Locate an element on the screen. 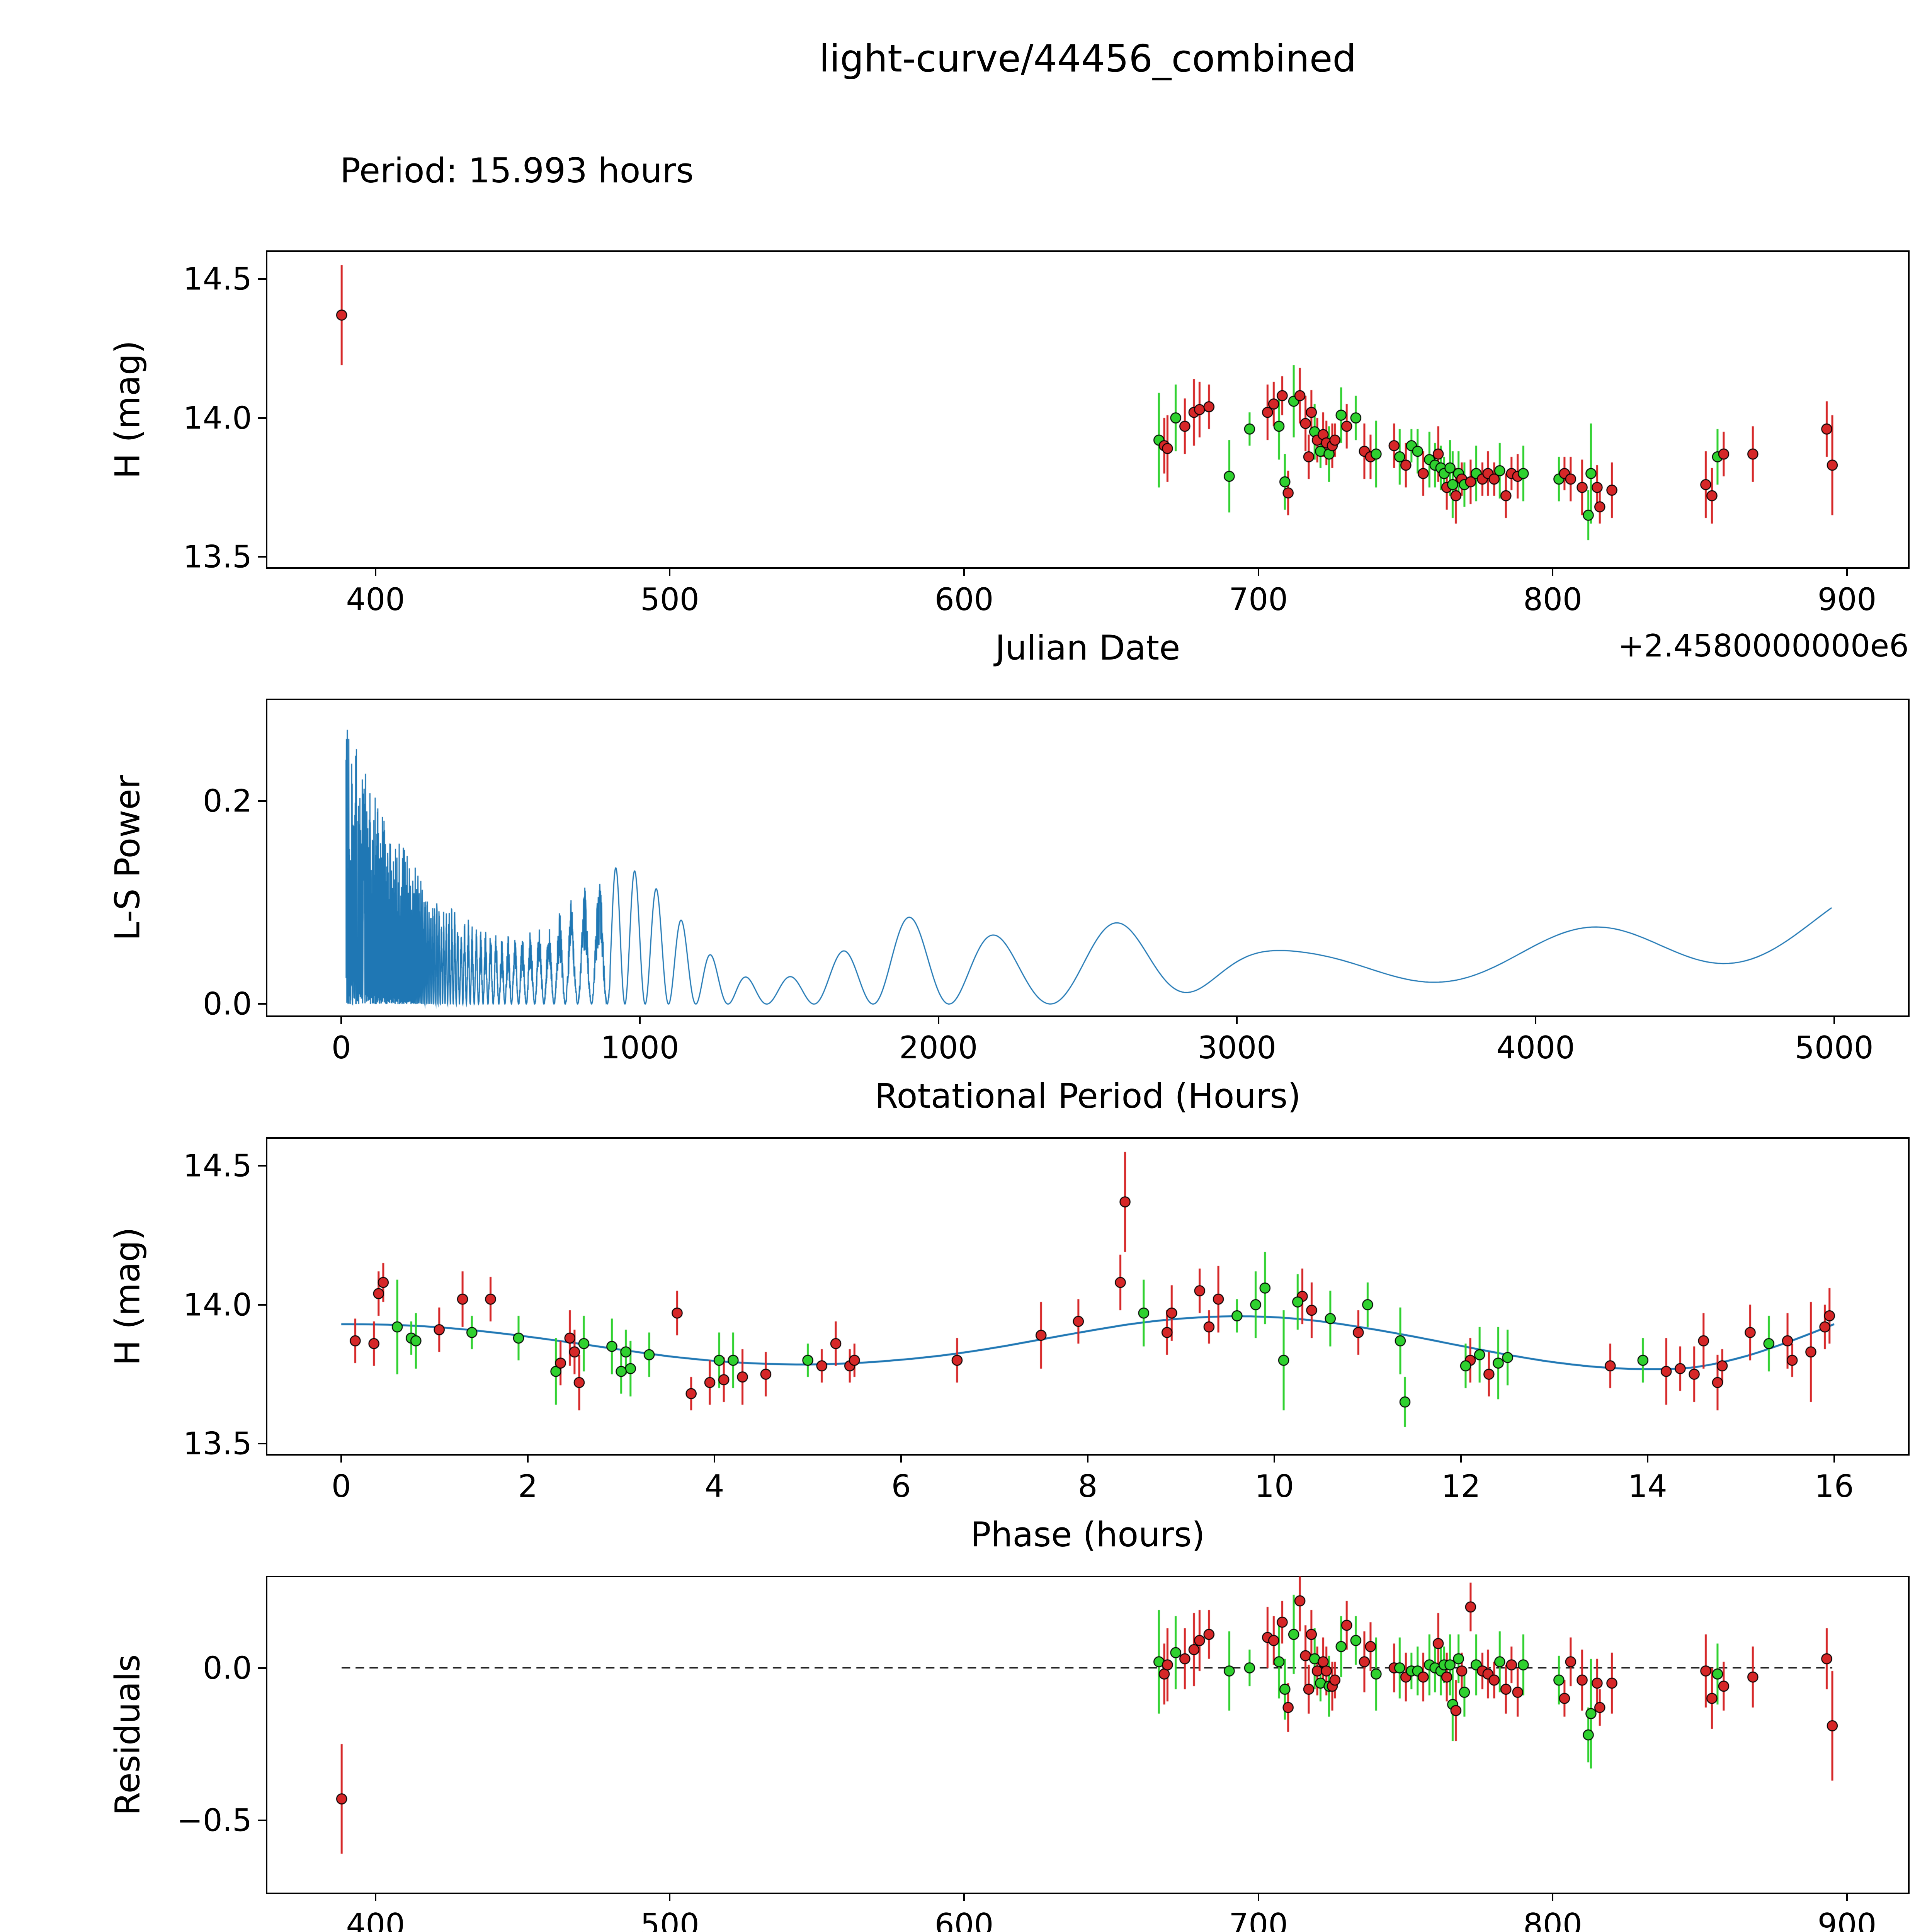 The height and width of the screenshot is (1932, 1932). x-tick-label: 10 is located at coordinates (1275, 1486).